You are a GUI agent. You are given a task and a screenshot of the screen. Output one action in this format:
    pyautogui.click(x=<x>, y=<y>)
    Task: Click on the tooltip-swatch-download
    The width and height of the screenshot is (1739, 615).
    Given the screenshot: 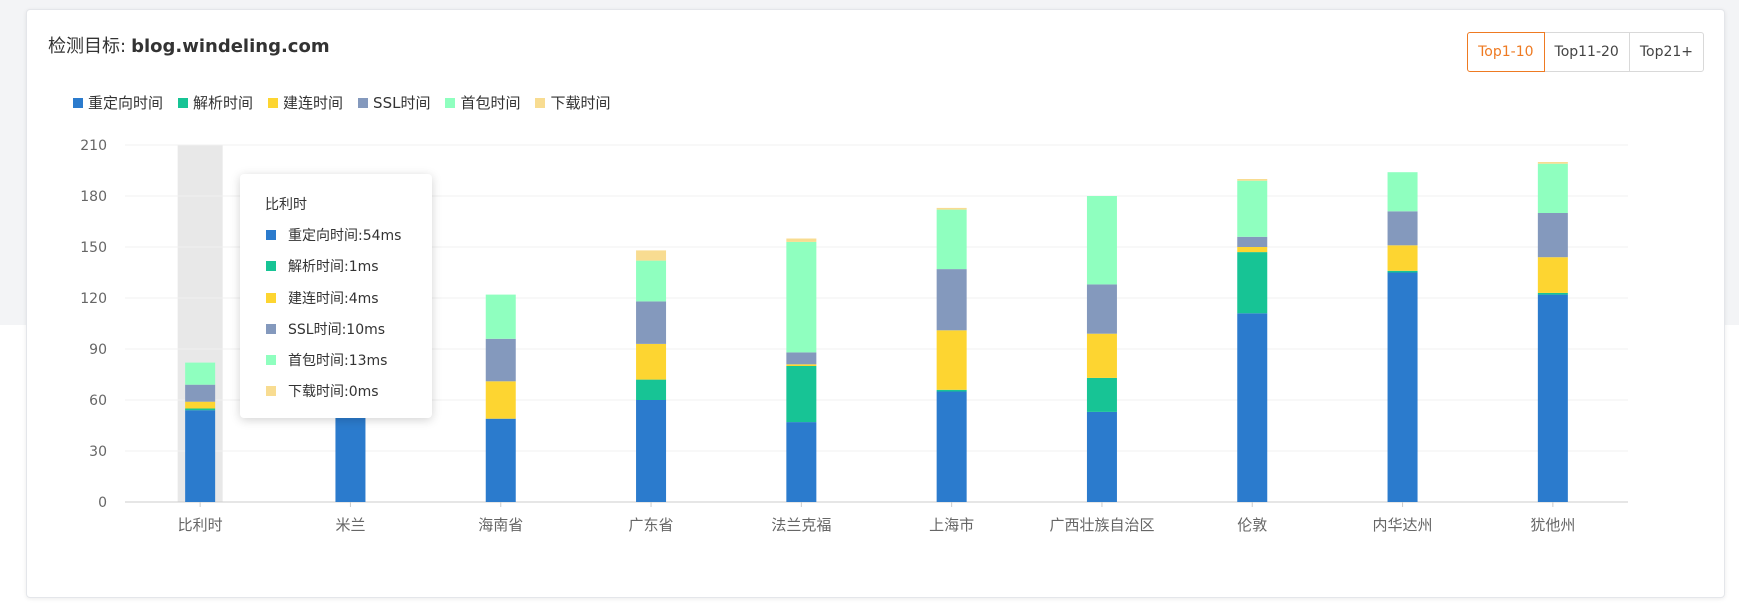 What is the action you would take?
    pyautogui.click(x=271, y=391)
    